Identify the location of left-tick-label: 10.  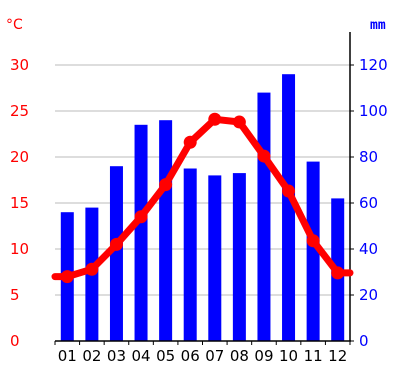
(19, 249).